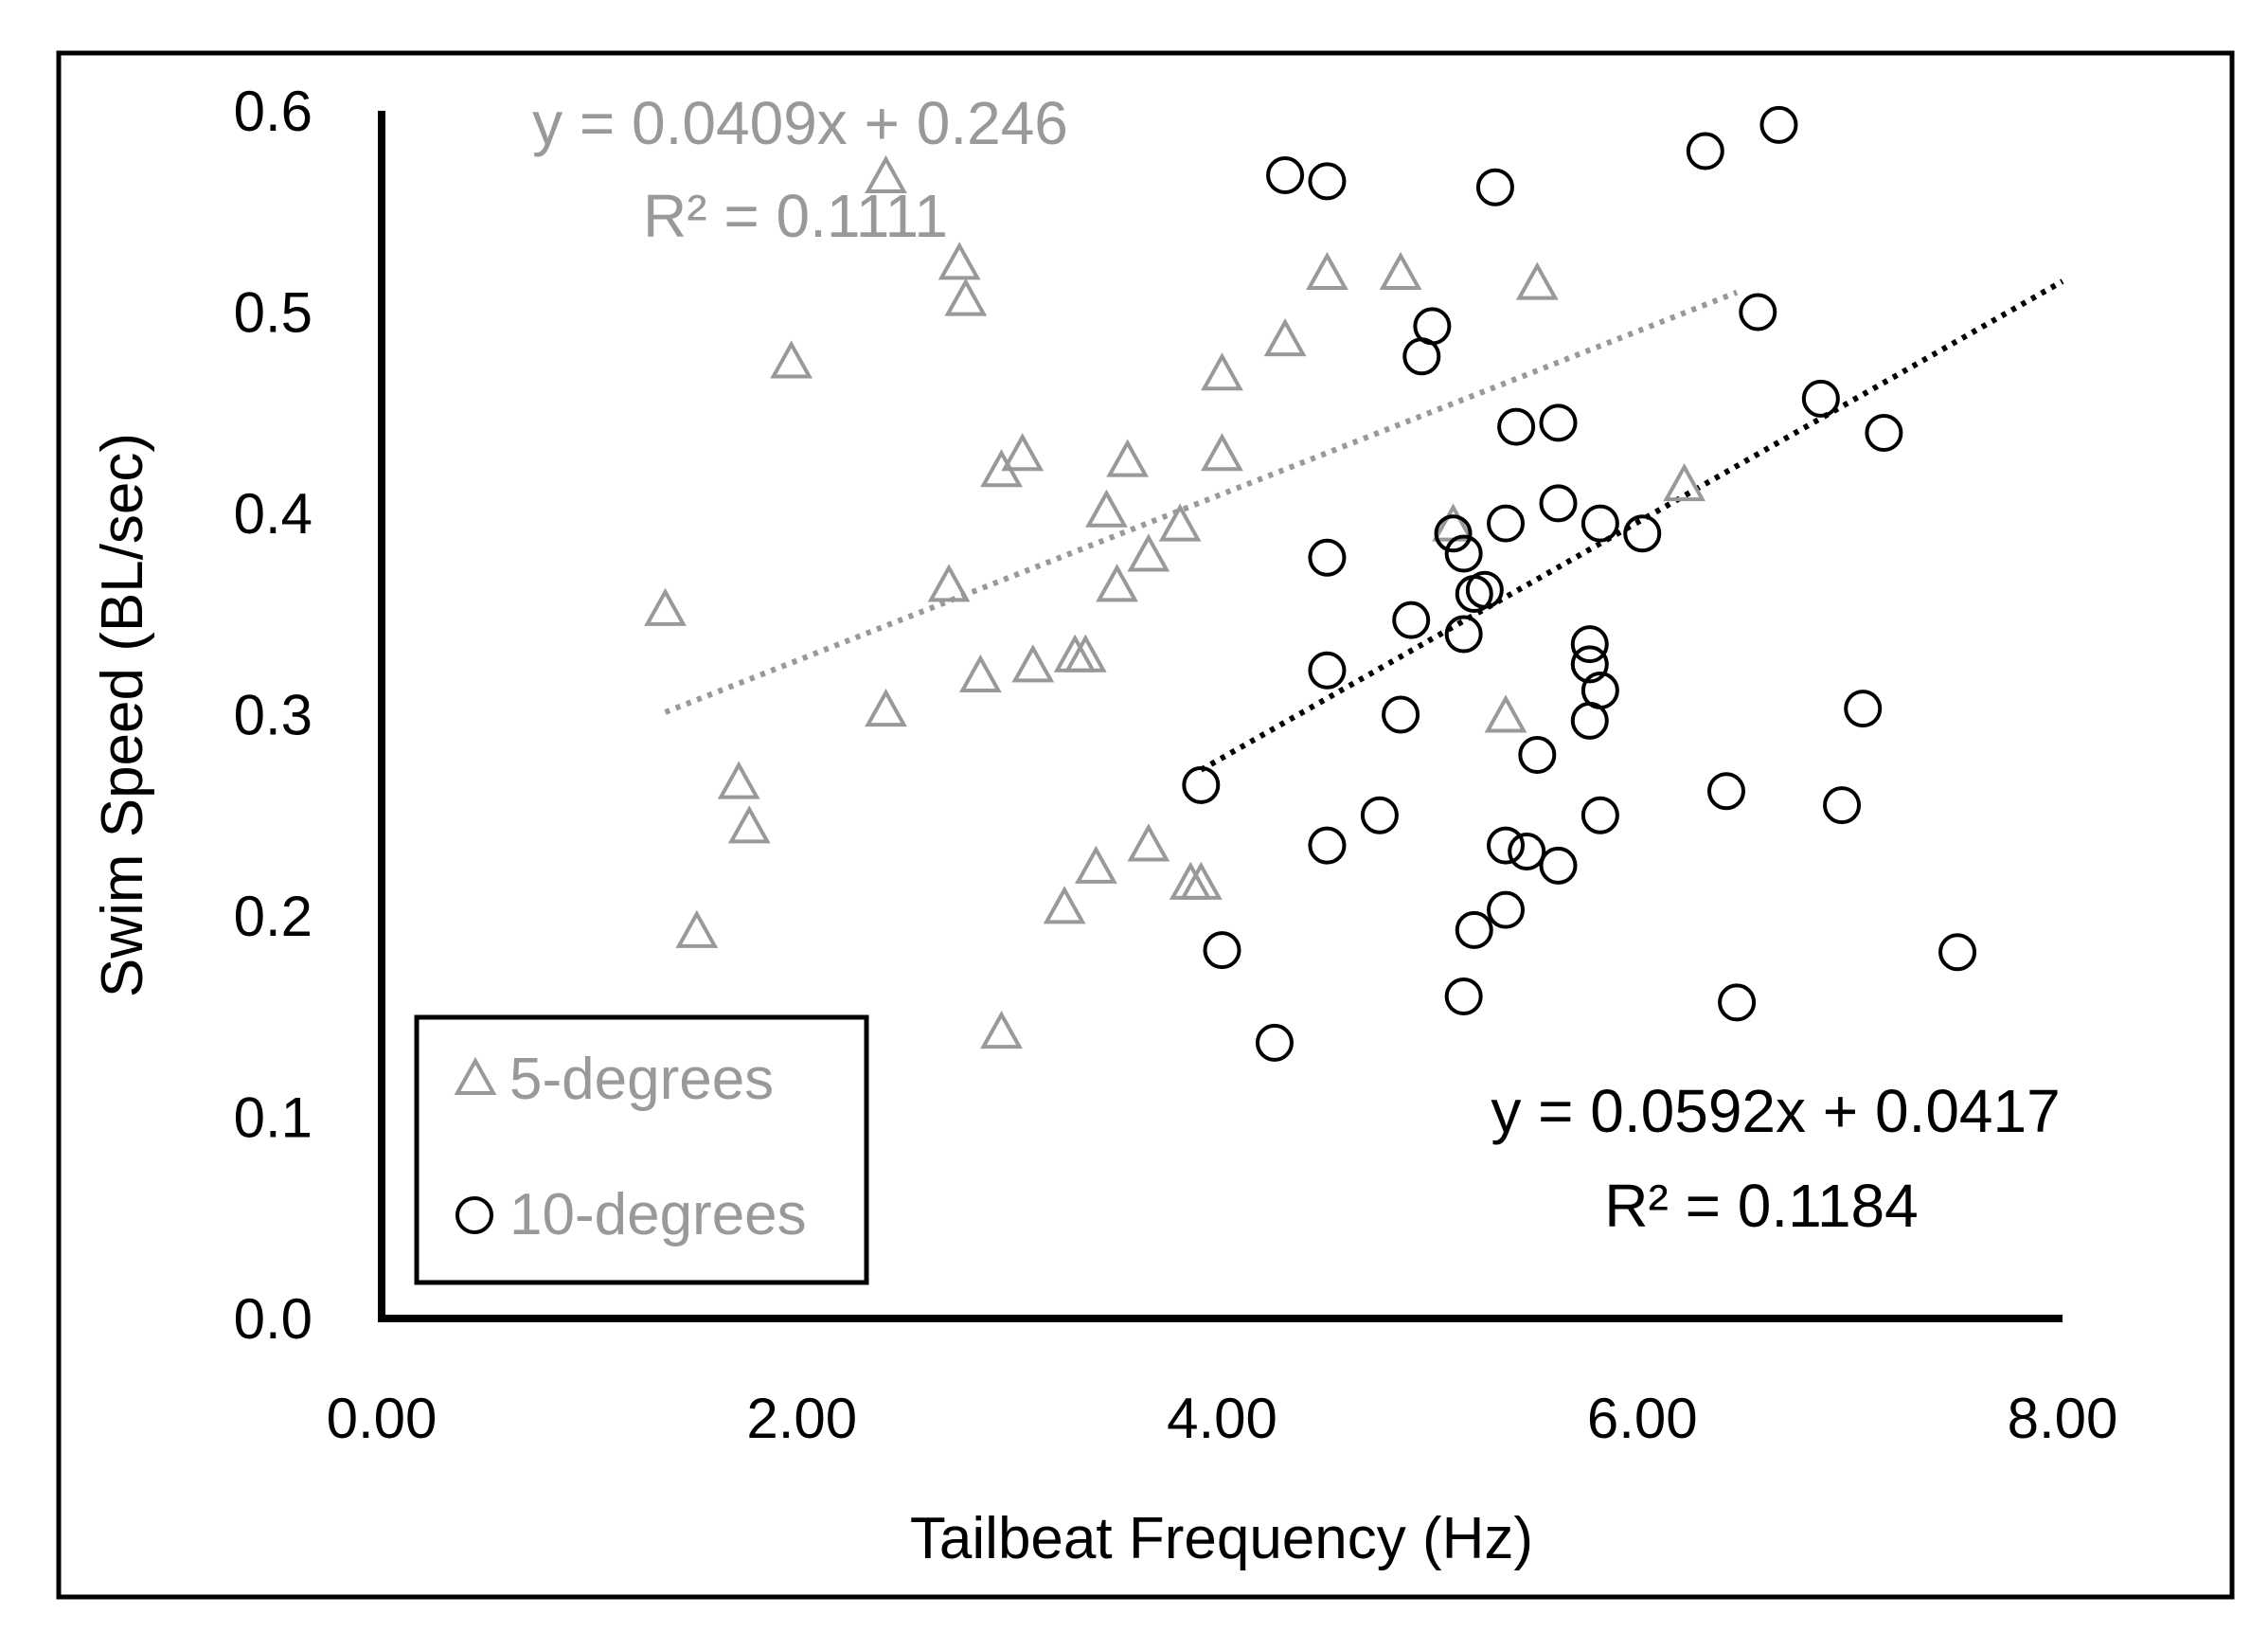 The width and height of the screenshot is (2268, 1632). Describe the element at coordinates (641, 1079) in the screenshot. I see `legend-label-5deg: 5-degrees` at that location.